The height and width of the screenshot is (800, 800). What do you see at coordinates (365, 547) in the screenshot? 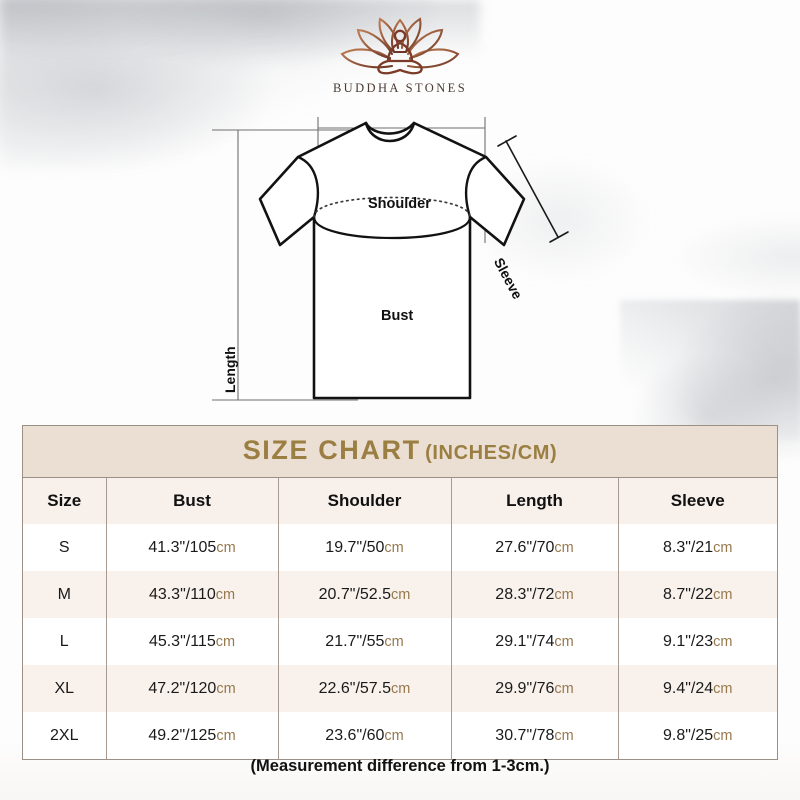
I see `cell-shoulder: 19.7"/50cm` at bounding box center [365, 547].